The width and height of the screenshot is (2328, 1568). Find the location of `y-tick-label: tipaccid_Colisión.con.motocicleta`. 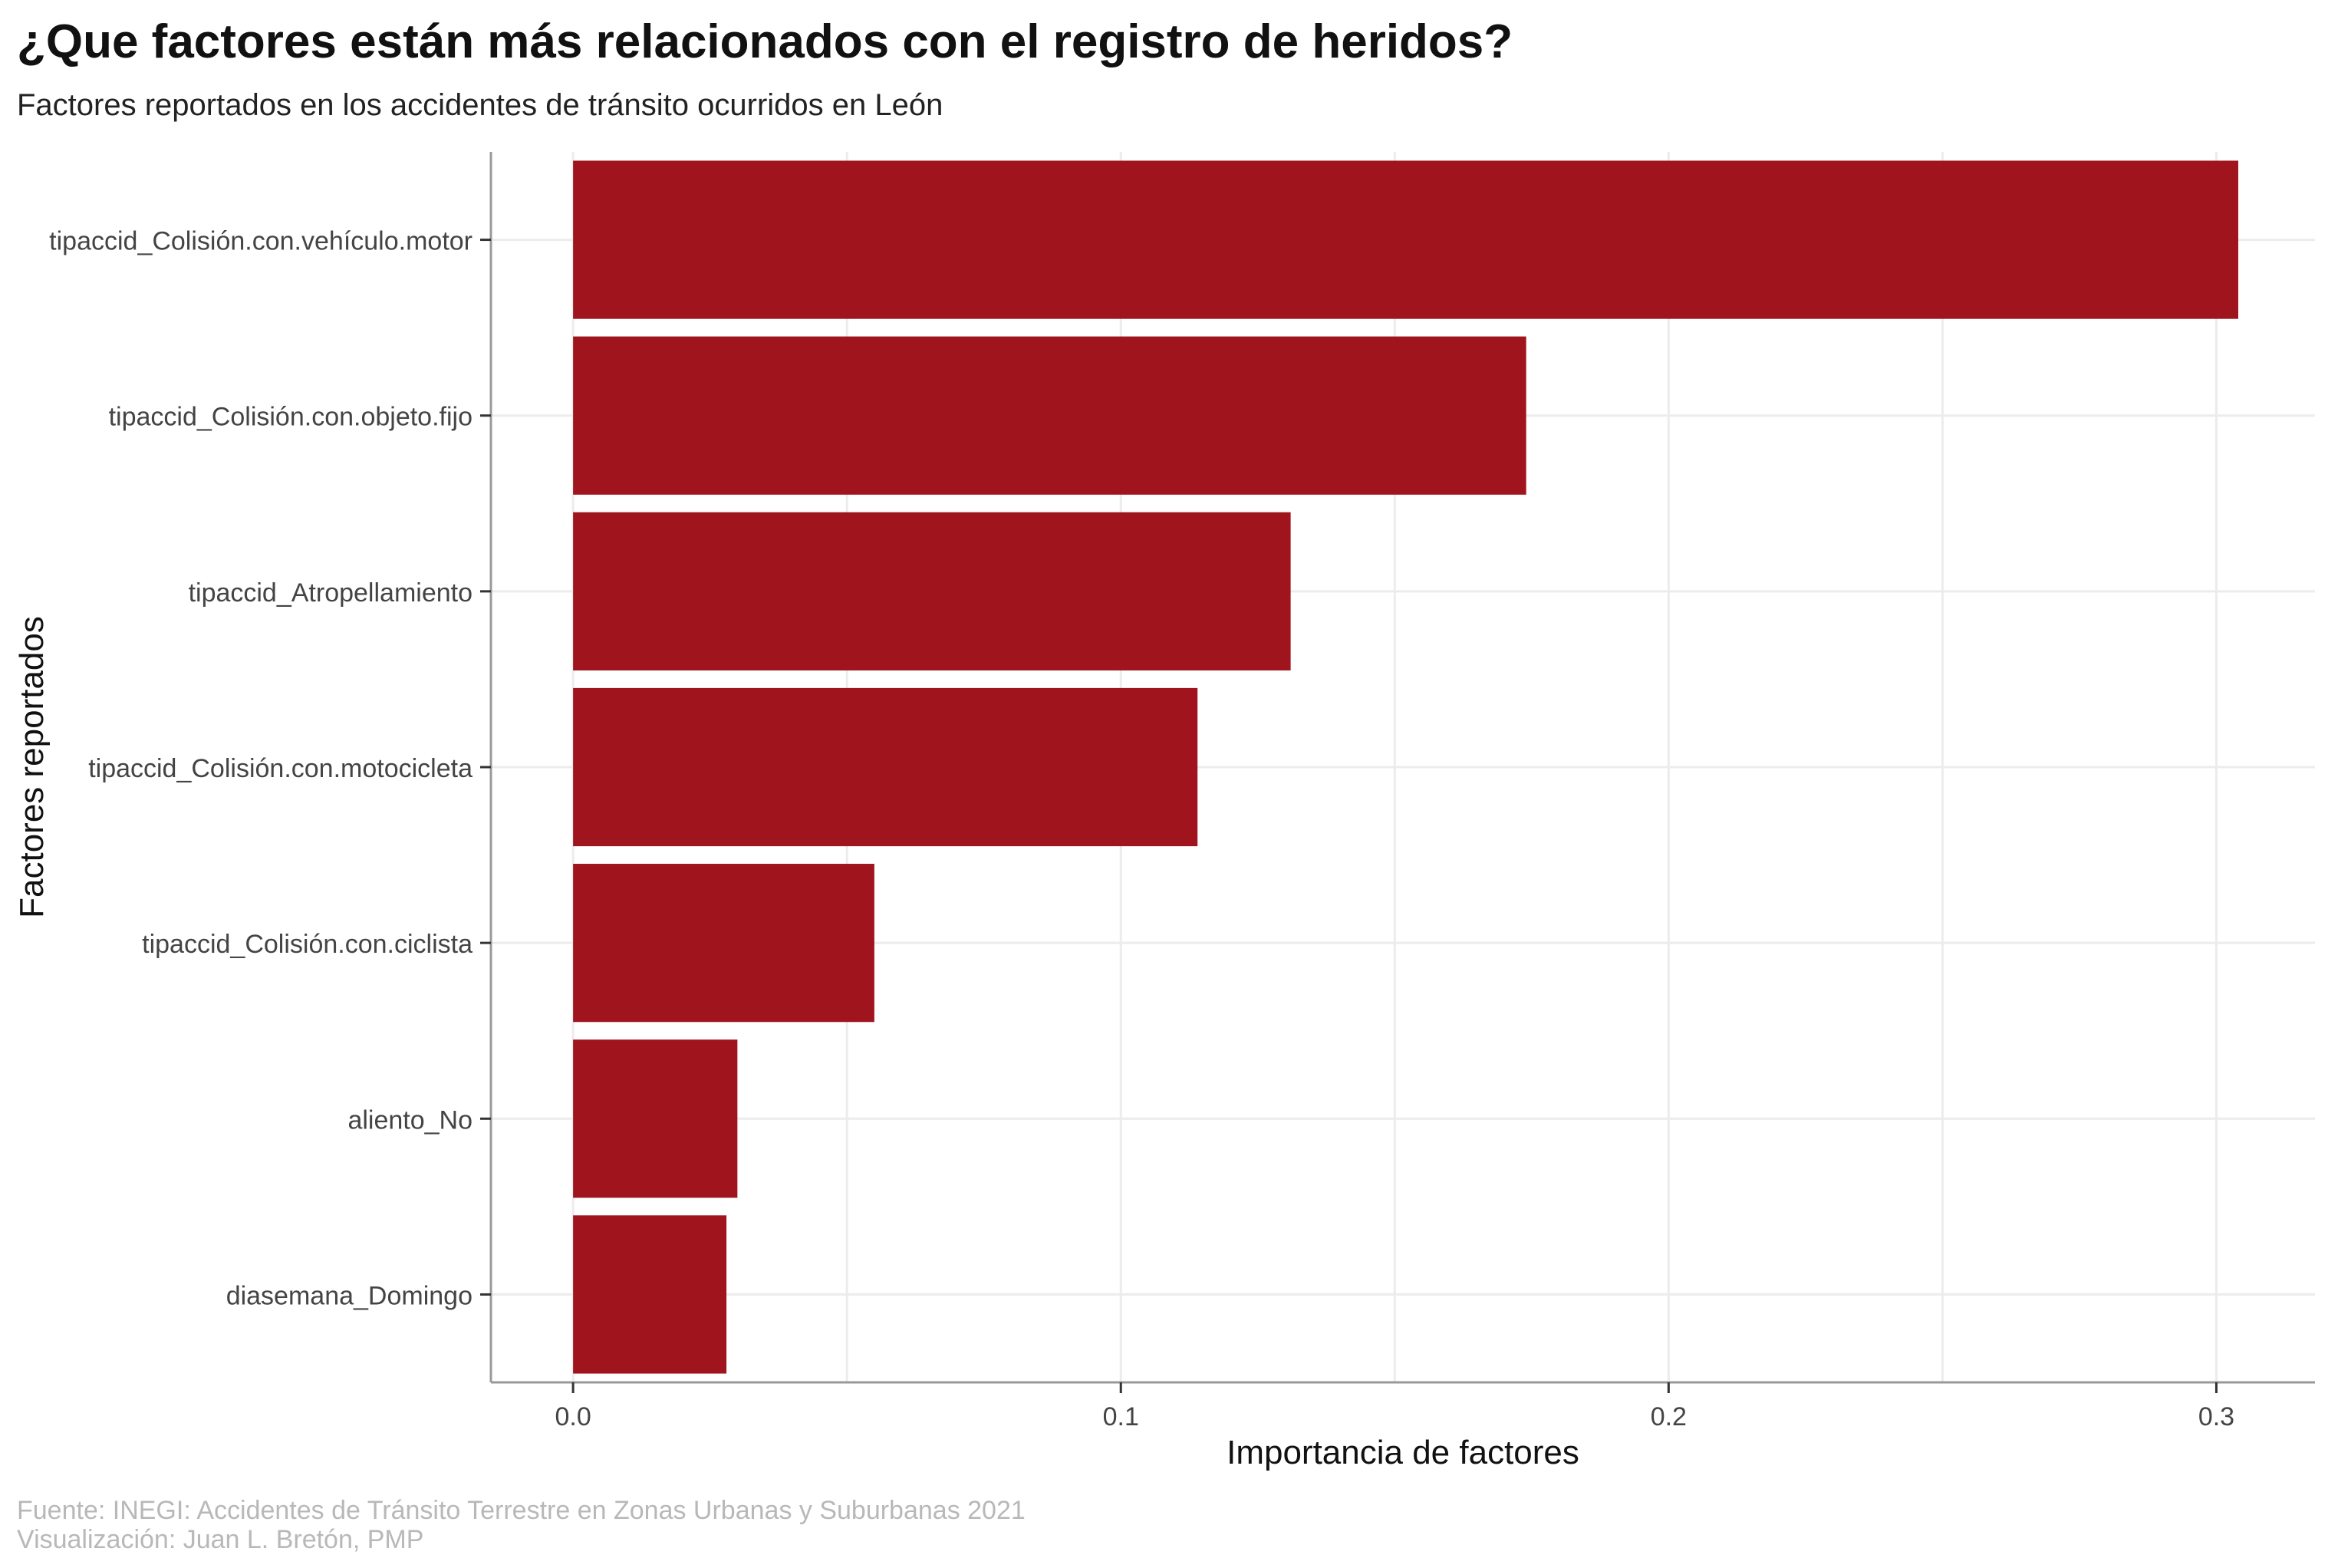

y-tick-label: tipaccid_Colisión.con.motocicleta is located at coordinates (280, 768).